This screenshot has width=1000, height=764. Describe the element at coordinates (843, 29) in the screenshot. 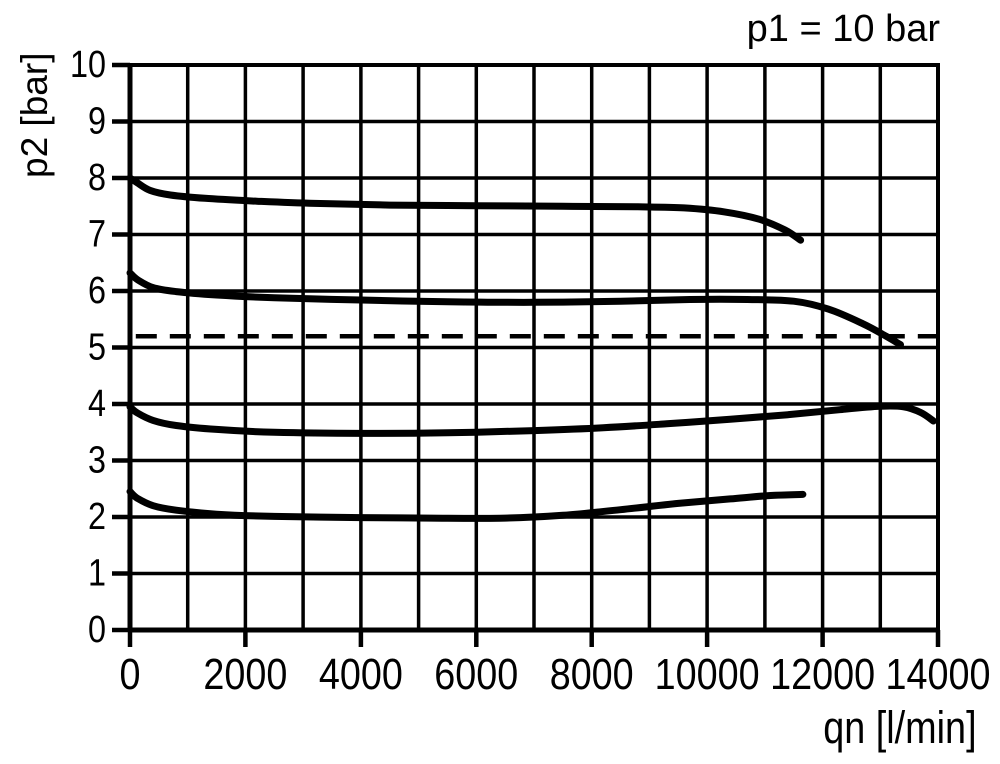

I see `chart-title: p1 = 10 bar` at that location.